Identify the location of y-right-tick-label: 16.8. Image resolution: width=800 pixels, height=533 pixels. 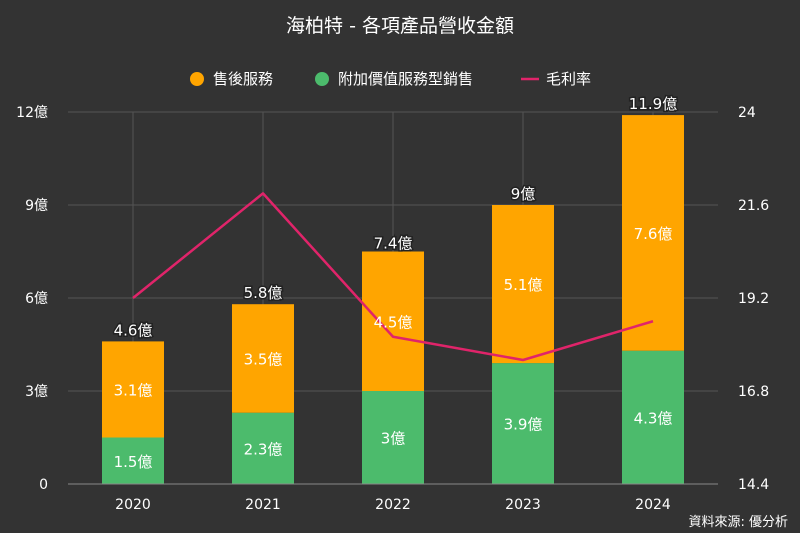
(753, 392).